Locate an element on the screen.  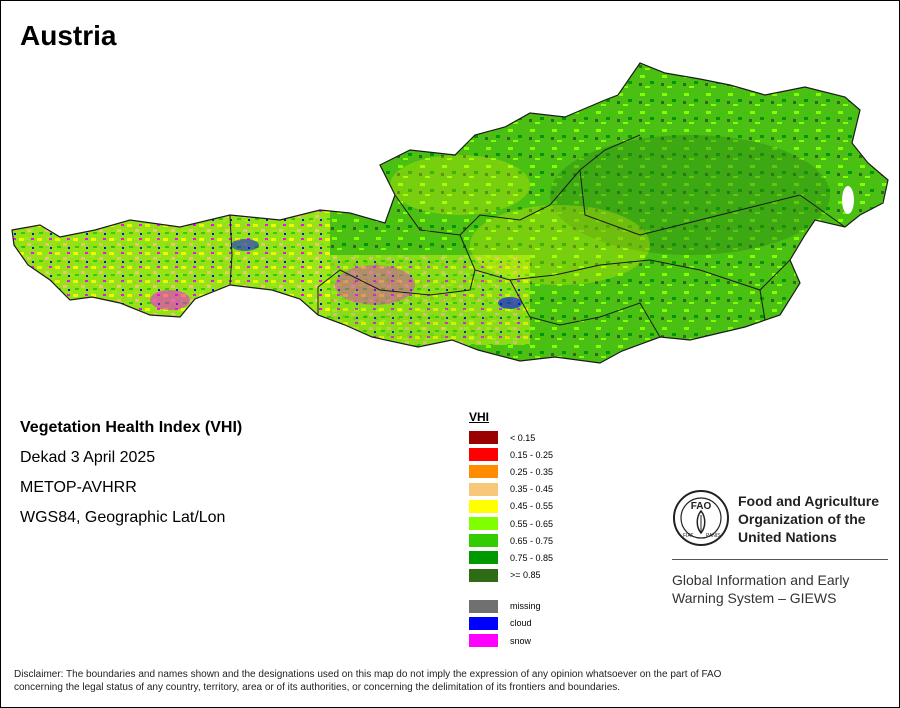
legend-special: missing cloud snow is located at coordinates (511, 624).